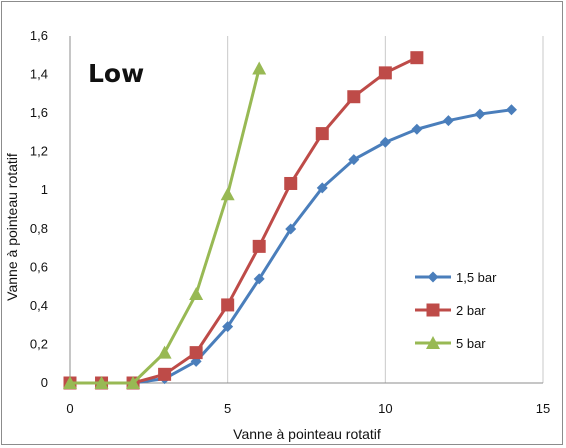  I want to click on x-tick-label: 10, so click(385, 408).